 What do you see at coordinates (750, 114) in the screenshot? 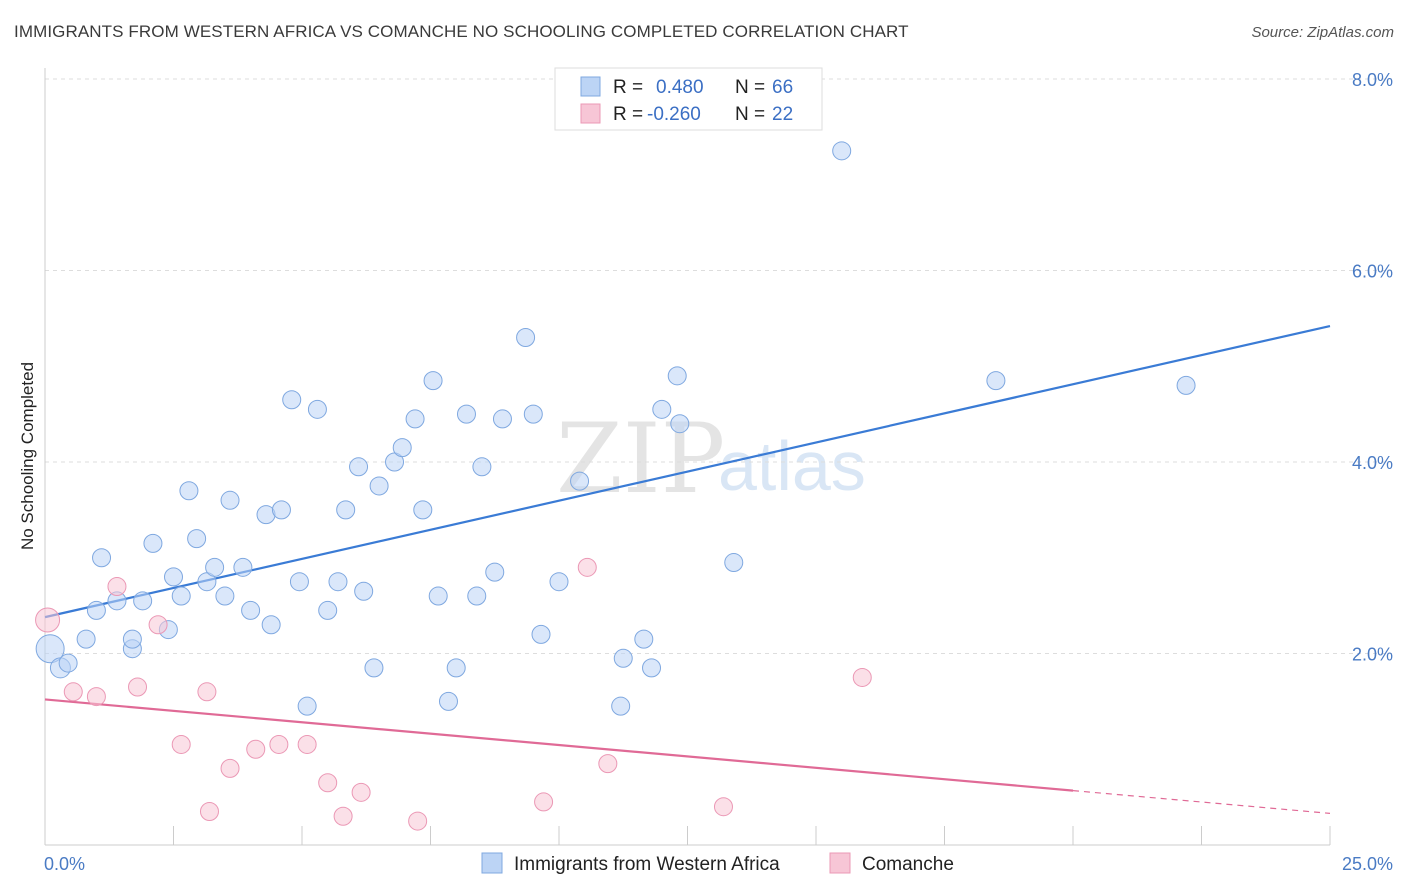
I see `legend-n-label-2: N =` at bounding box center [750, 114].